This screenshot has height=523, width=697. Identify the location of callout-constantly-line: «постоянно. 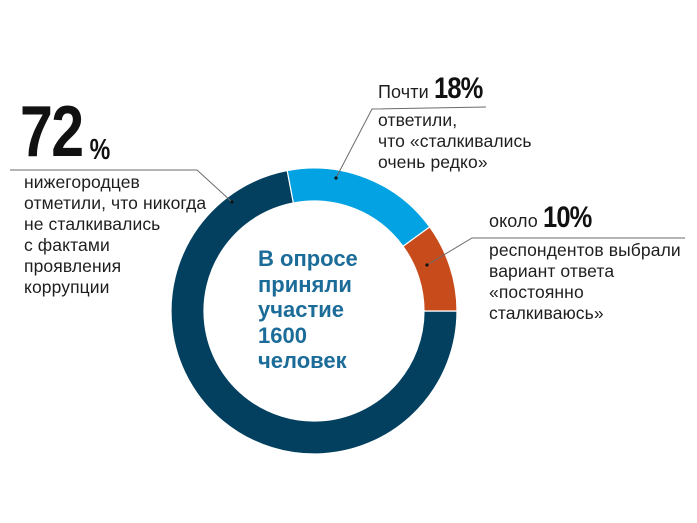
(536, 292).